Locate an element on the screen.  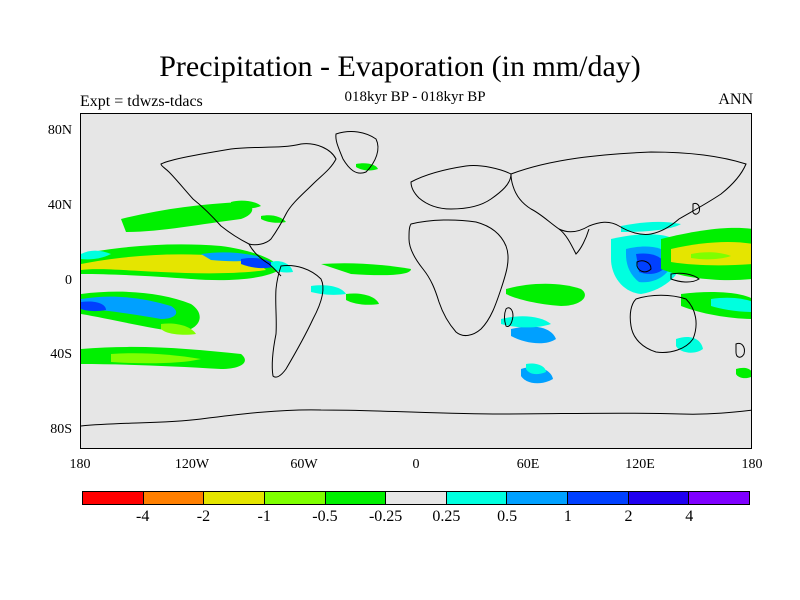
plot-subtitle: 018kyr BP - 018kyr BP is located at coordinates (415, 97).